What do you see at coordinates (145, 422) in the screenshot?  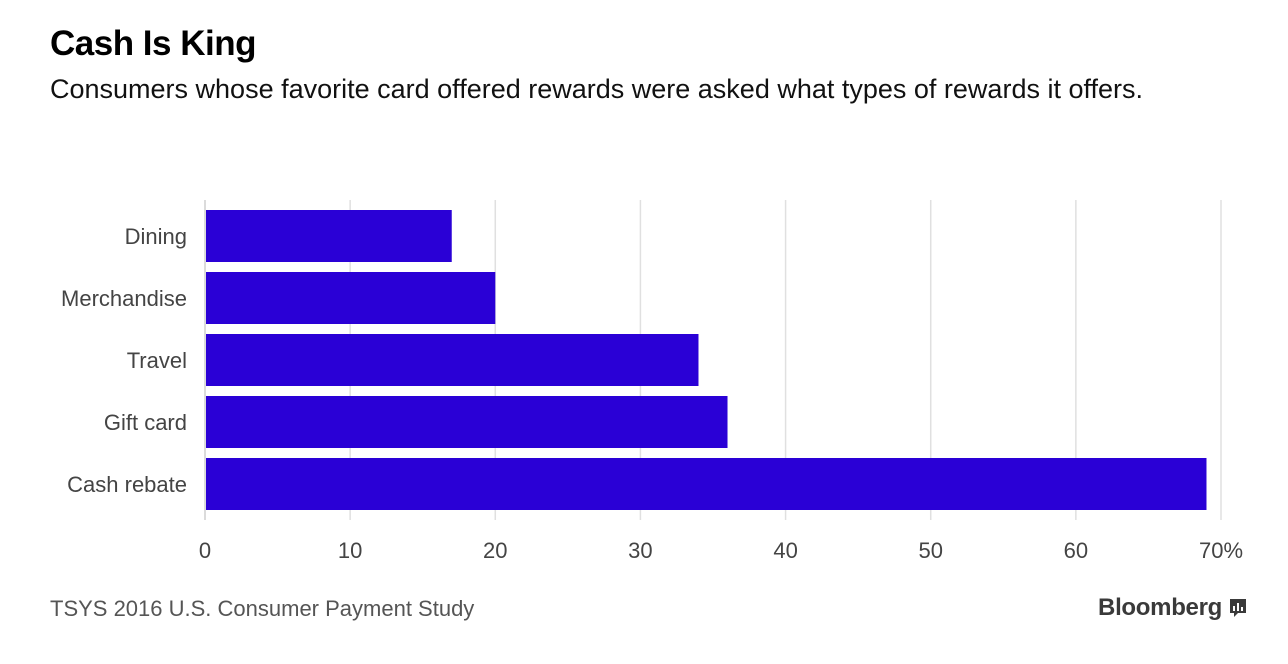 I see `category-label: Gift card` at bounding box center [145, 422].